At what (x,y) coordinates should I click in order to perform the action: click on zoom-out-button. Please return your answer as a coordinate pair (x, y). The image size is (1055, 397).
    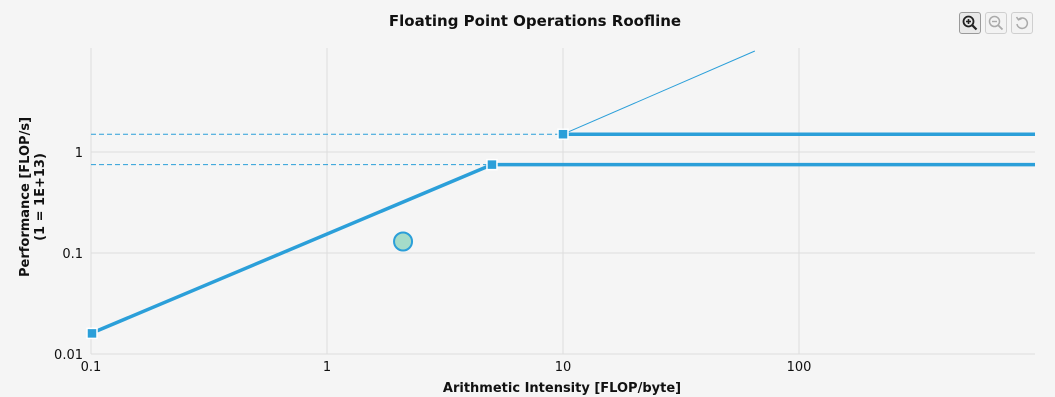
    Looking at the image, I should click on (996, 23).